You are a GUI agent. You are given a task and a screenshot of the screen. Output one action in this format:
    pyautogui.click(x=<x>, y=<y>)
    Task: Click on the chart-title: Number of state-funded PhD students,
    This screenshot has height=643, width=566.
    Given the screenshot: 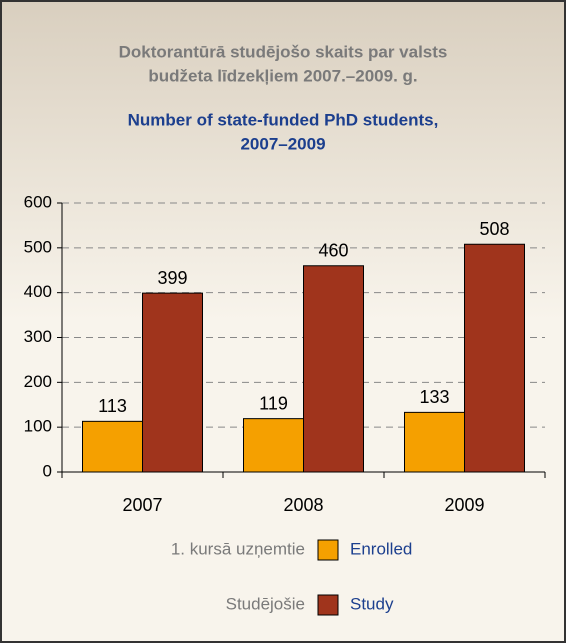 What is the action you would take?
    pyautogui.click(x=283, y=119)
    